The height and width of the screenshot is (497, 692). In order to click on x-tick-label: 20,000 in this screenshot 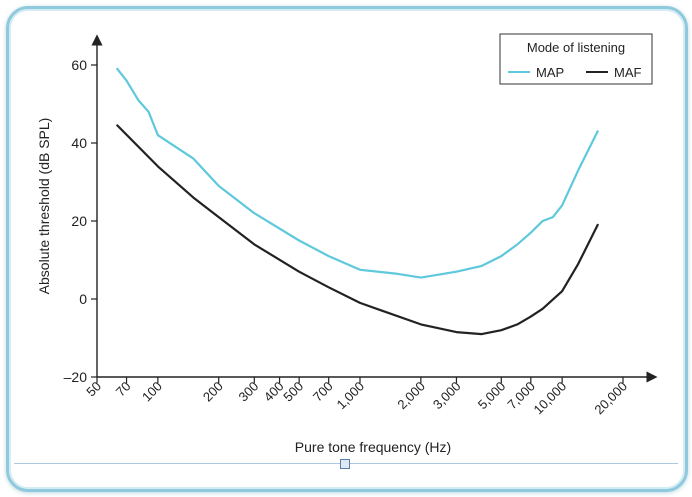, I will do `click(610, 398)`.